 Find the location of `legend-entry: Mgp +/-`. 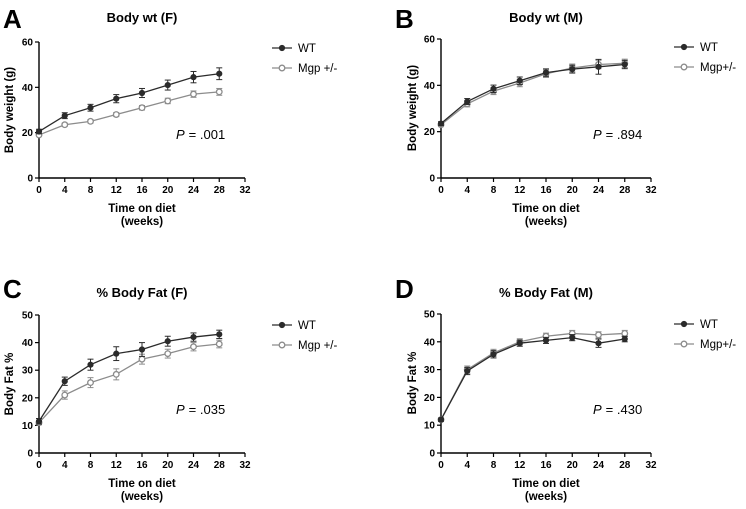

legend-entry: Mgp +/- is located at coordinates (304, 69).